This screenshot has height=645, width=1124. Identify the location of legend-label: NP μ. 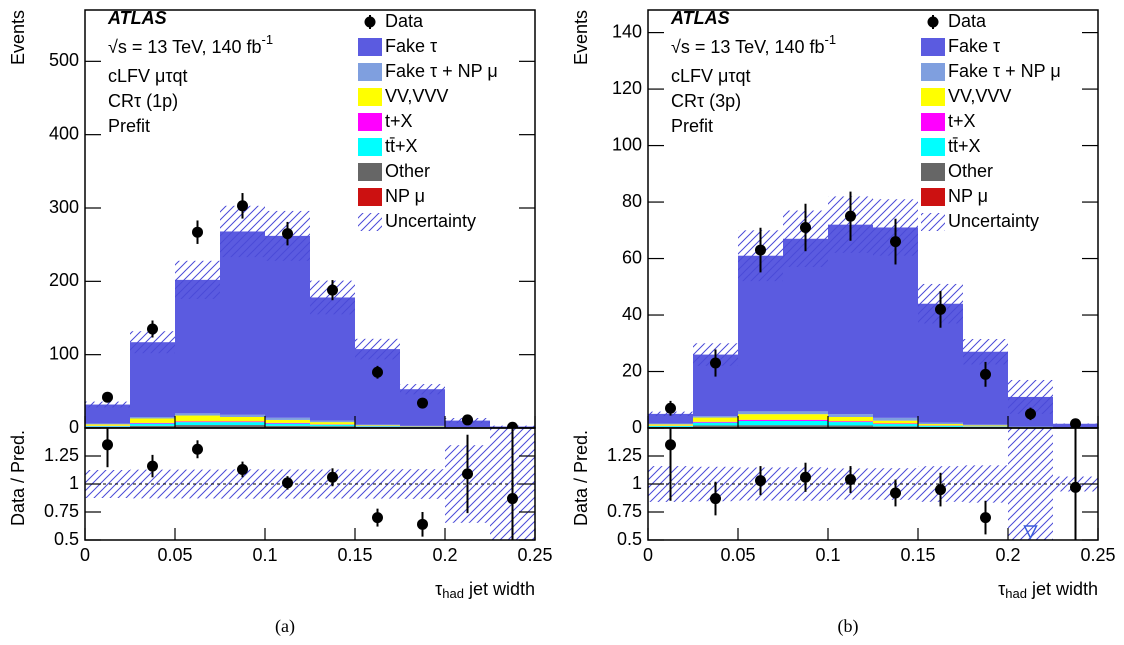
(968, 196).